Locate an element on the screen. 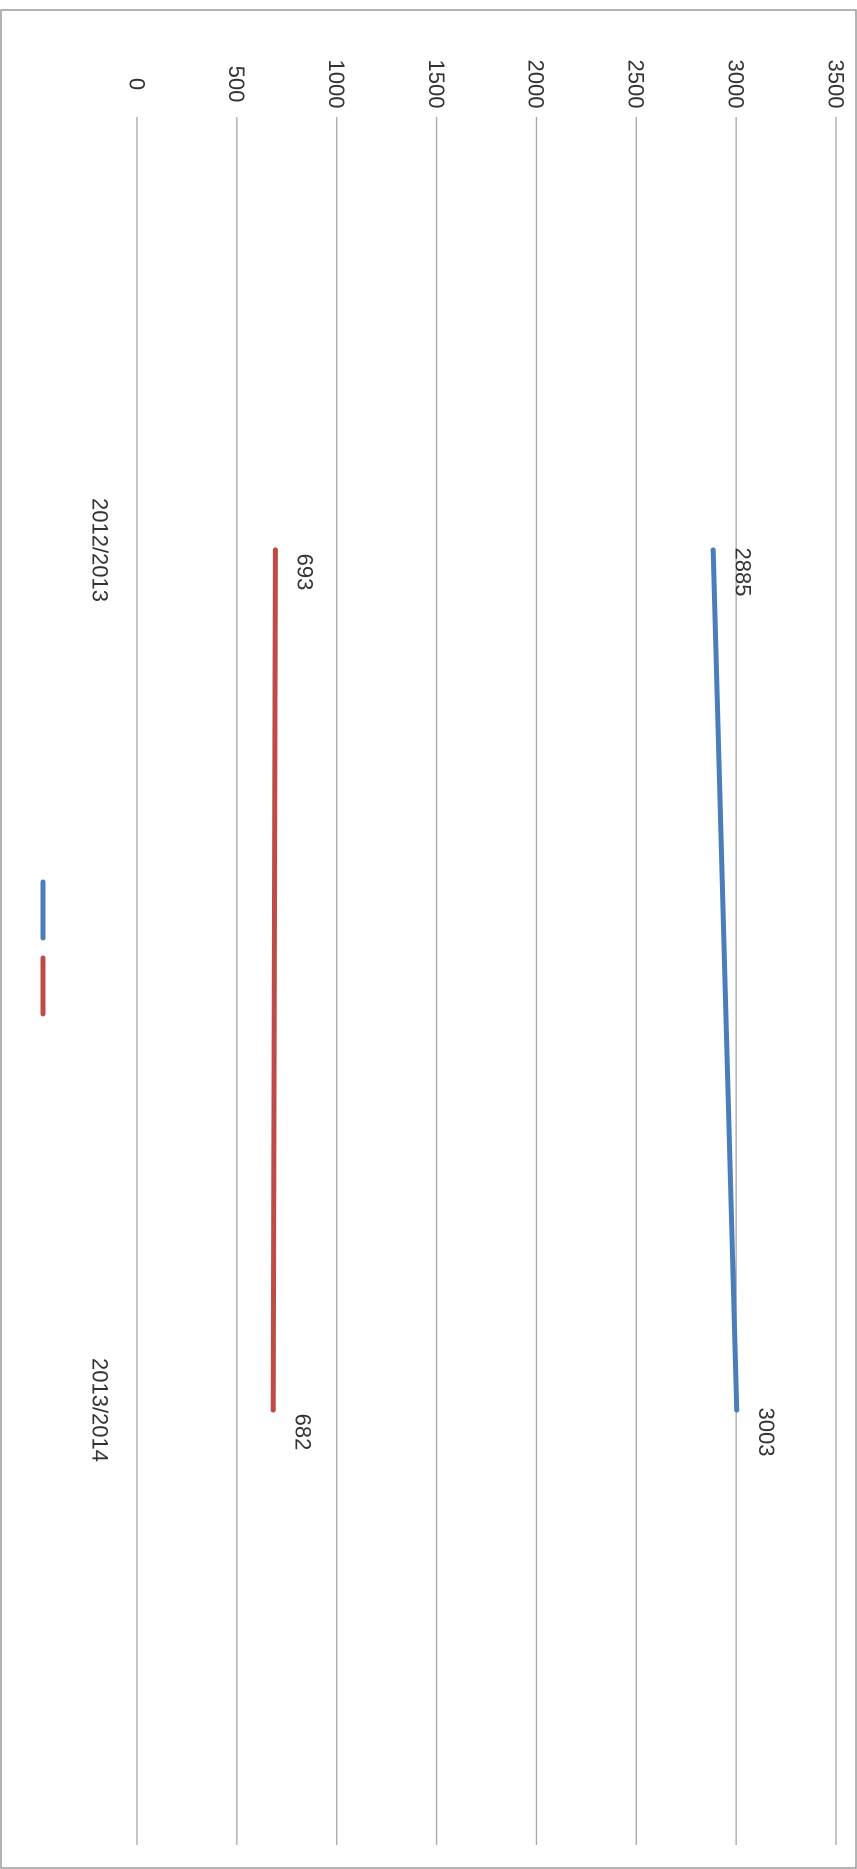 The height and width of the screenshot is (1869, 857). y-tick-label: 3000 is located at coordinates (735, 84).